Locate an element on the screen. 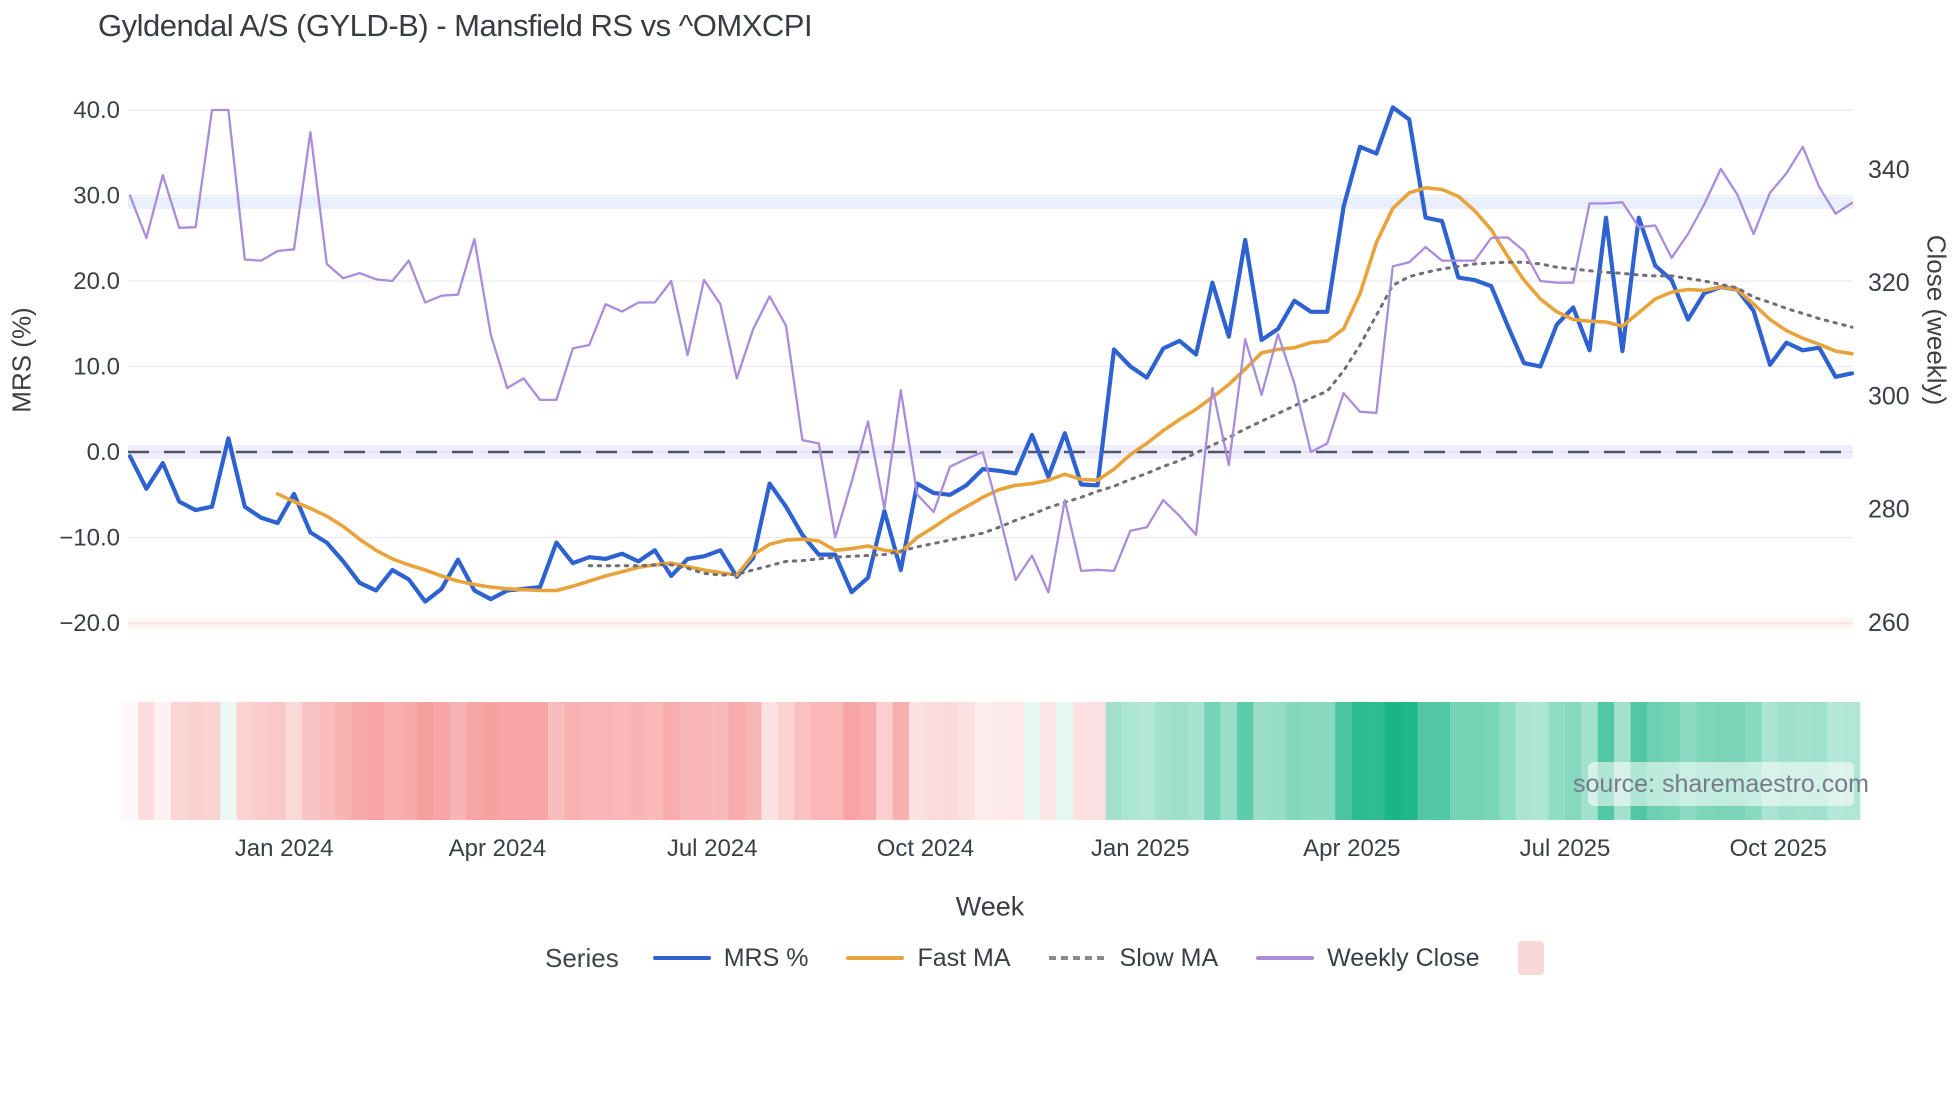 The image size is (1960, 1102). legend-item-heat-swatch is located at coordinates (1530, 958).